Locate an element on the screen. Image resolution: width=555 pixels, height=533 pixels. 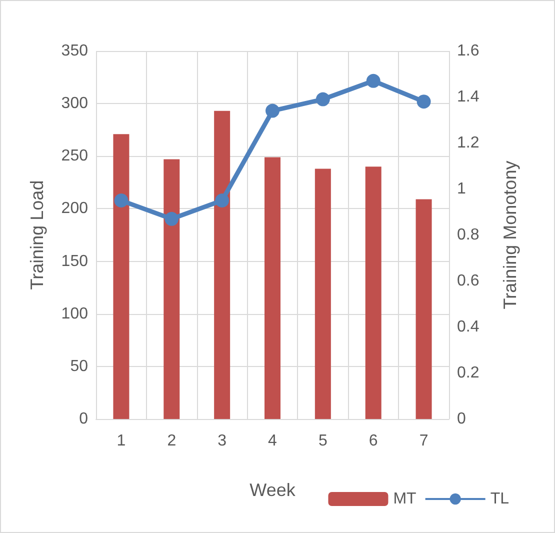
y-tick-label: 250 is located at coordinates (74, 156).